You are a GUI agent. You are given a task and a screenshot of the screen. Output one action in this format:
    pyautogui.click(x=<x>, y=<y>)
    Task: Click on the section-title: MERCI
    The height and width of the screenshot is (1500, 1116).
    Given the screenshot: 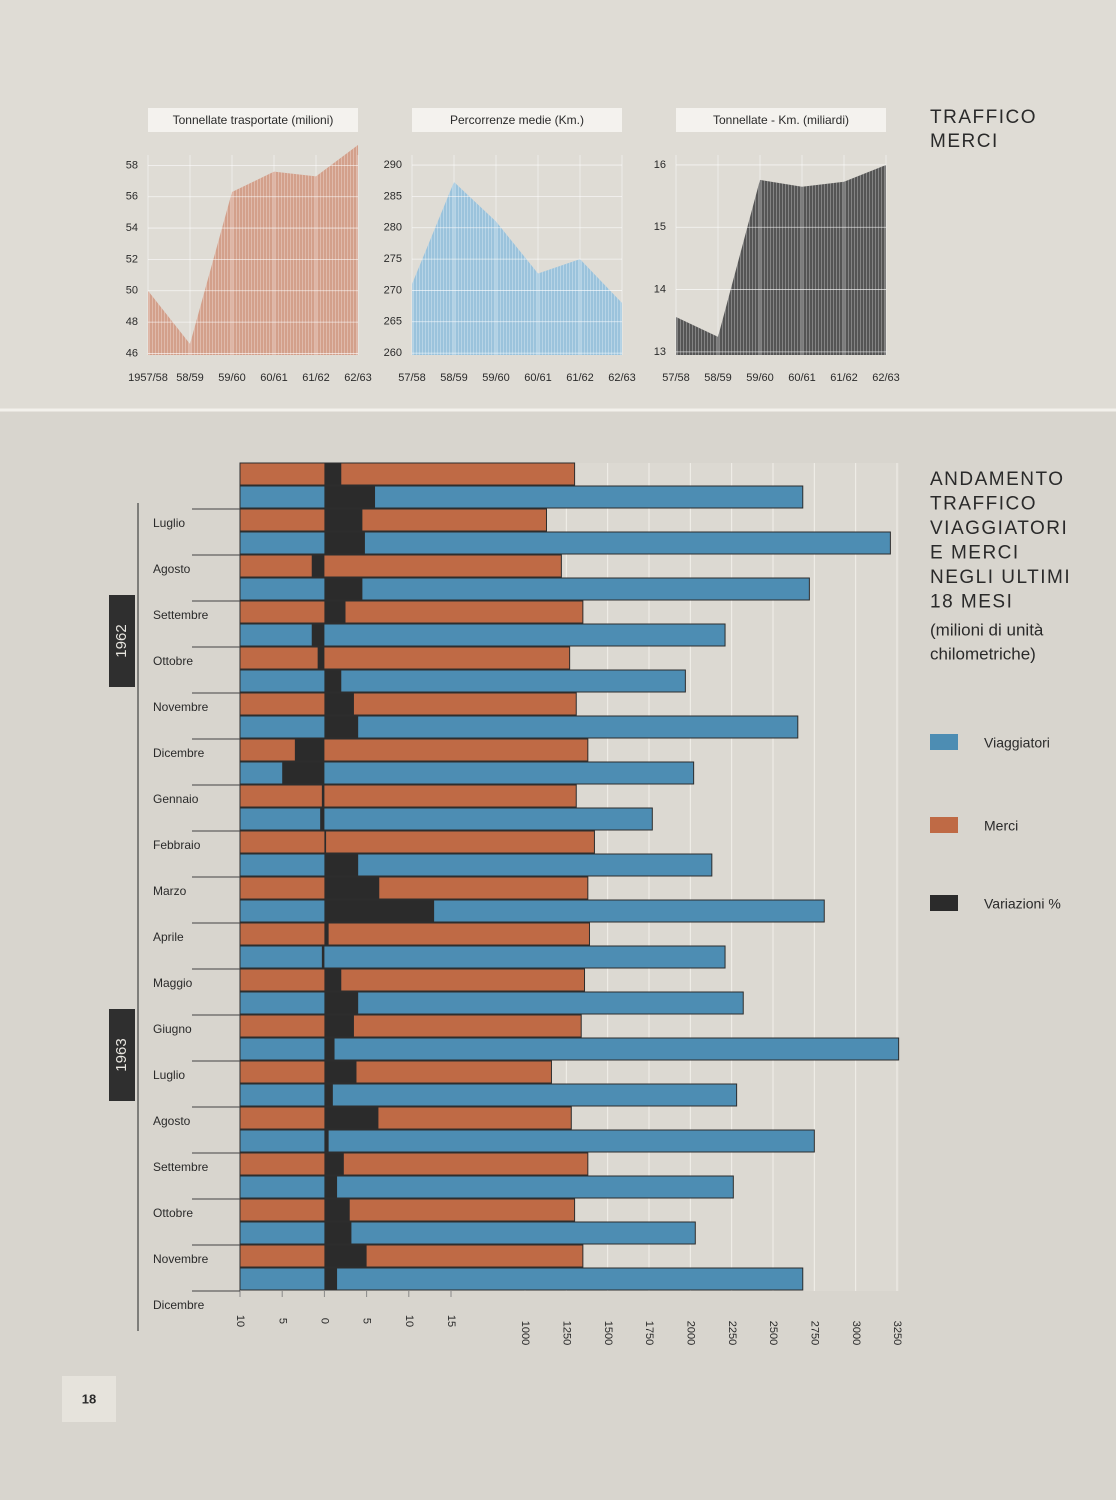 What is the action you would take?
    pyautogui.click(x=964, y=141)
    